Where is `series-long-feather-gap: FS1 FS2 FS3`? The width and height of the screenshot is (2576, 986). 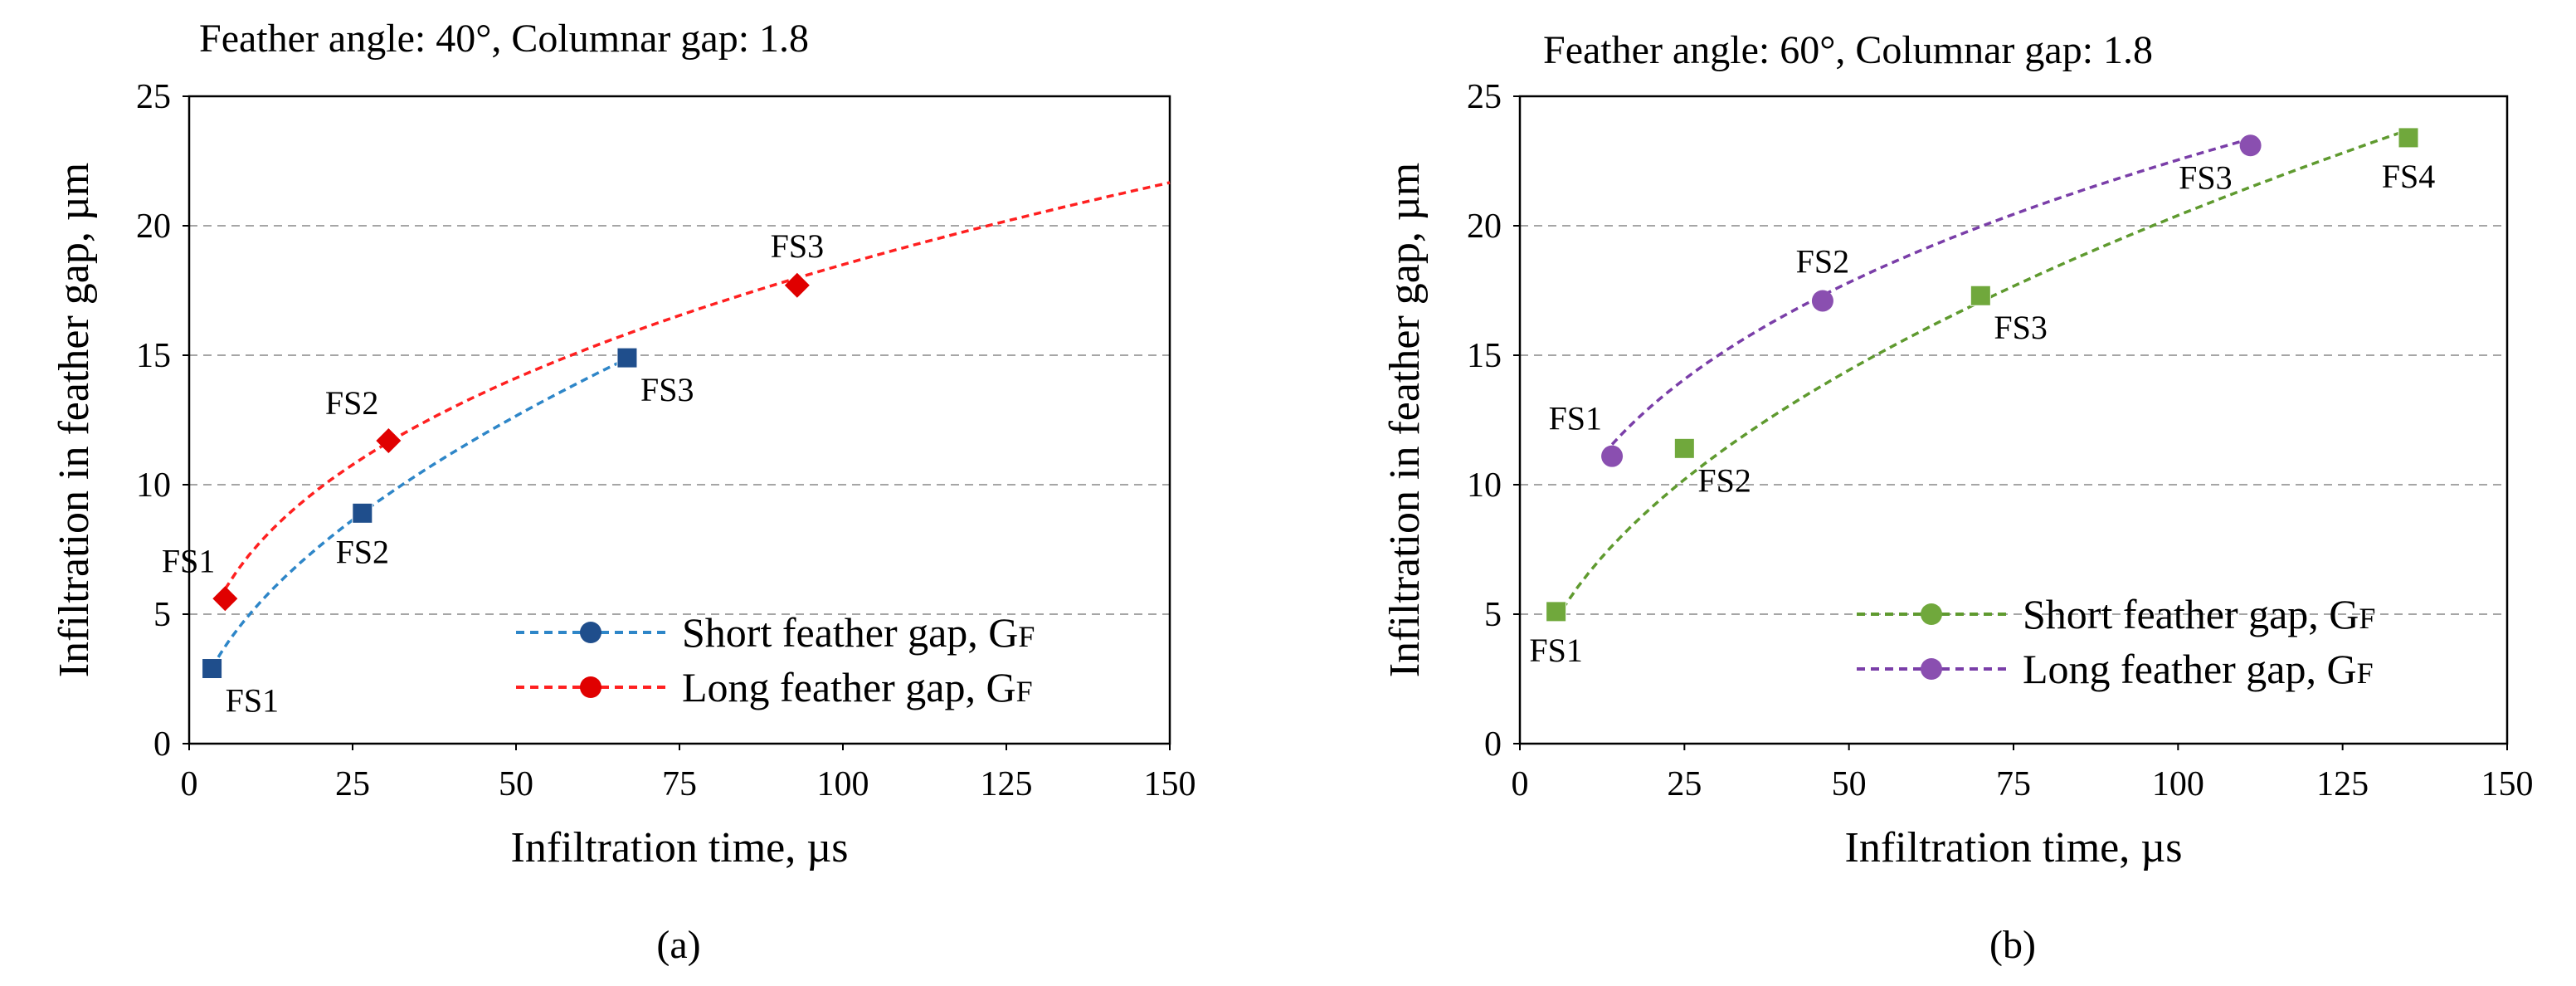 series-long-feather-gap: FS1 FS2 FS3 is located at coordinates (1905, 300).